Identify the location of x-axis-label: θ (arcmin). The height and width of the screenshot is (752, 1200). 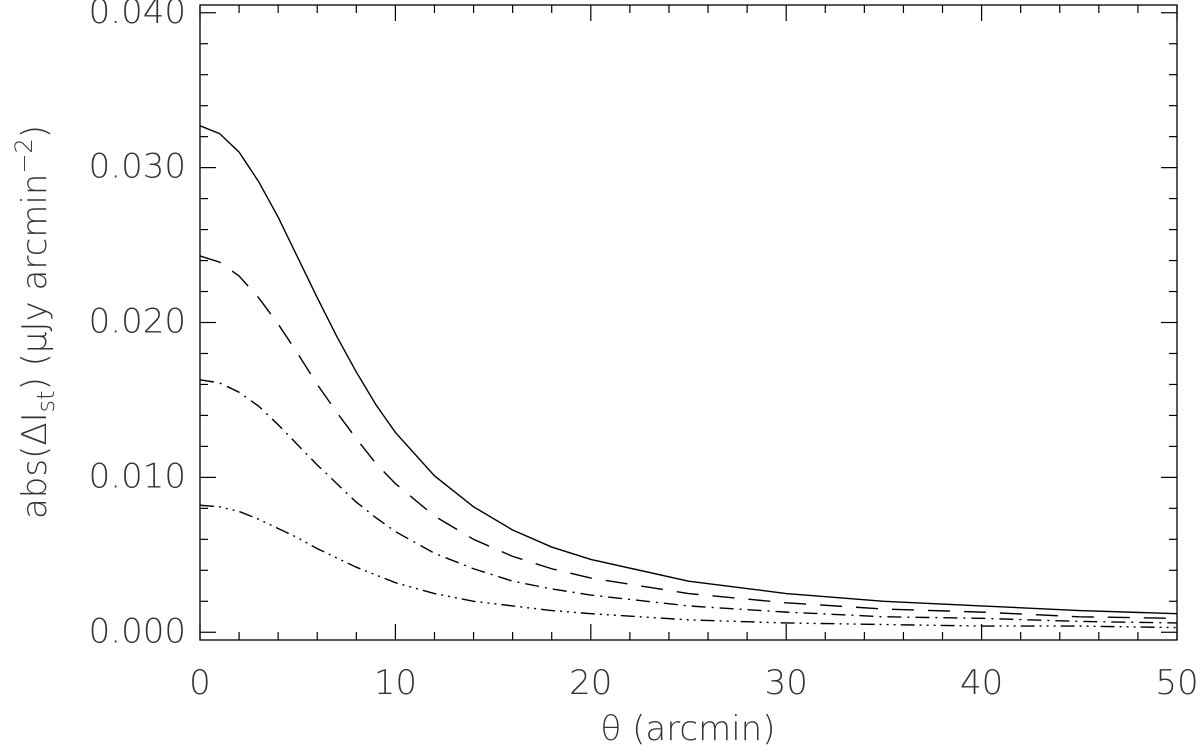
(687, 729).